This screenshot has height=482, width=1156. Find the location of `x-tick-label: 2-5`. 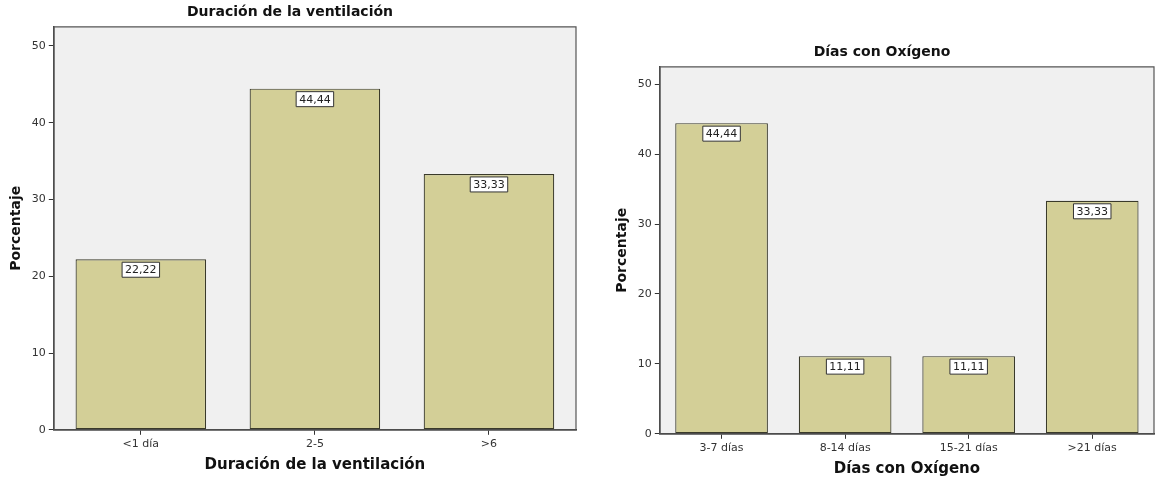

x-tick-label: 2-5 is located at coordinates (314, 444).